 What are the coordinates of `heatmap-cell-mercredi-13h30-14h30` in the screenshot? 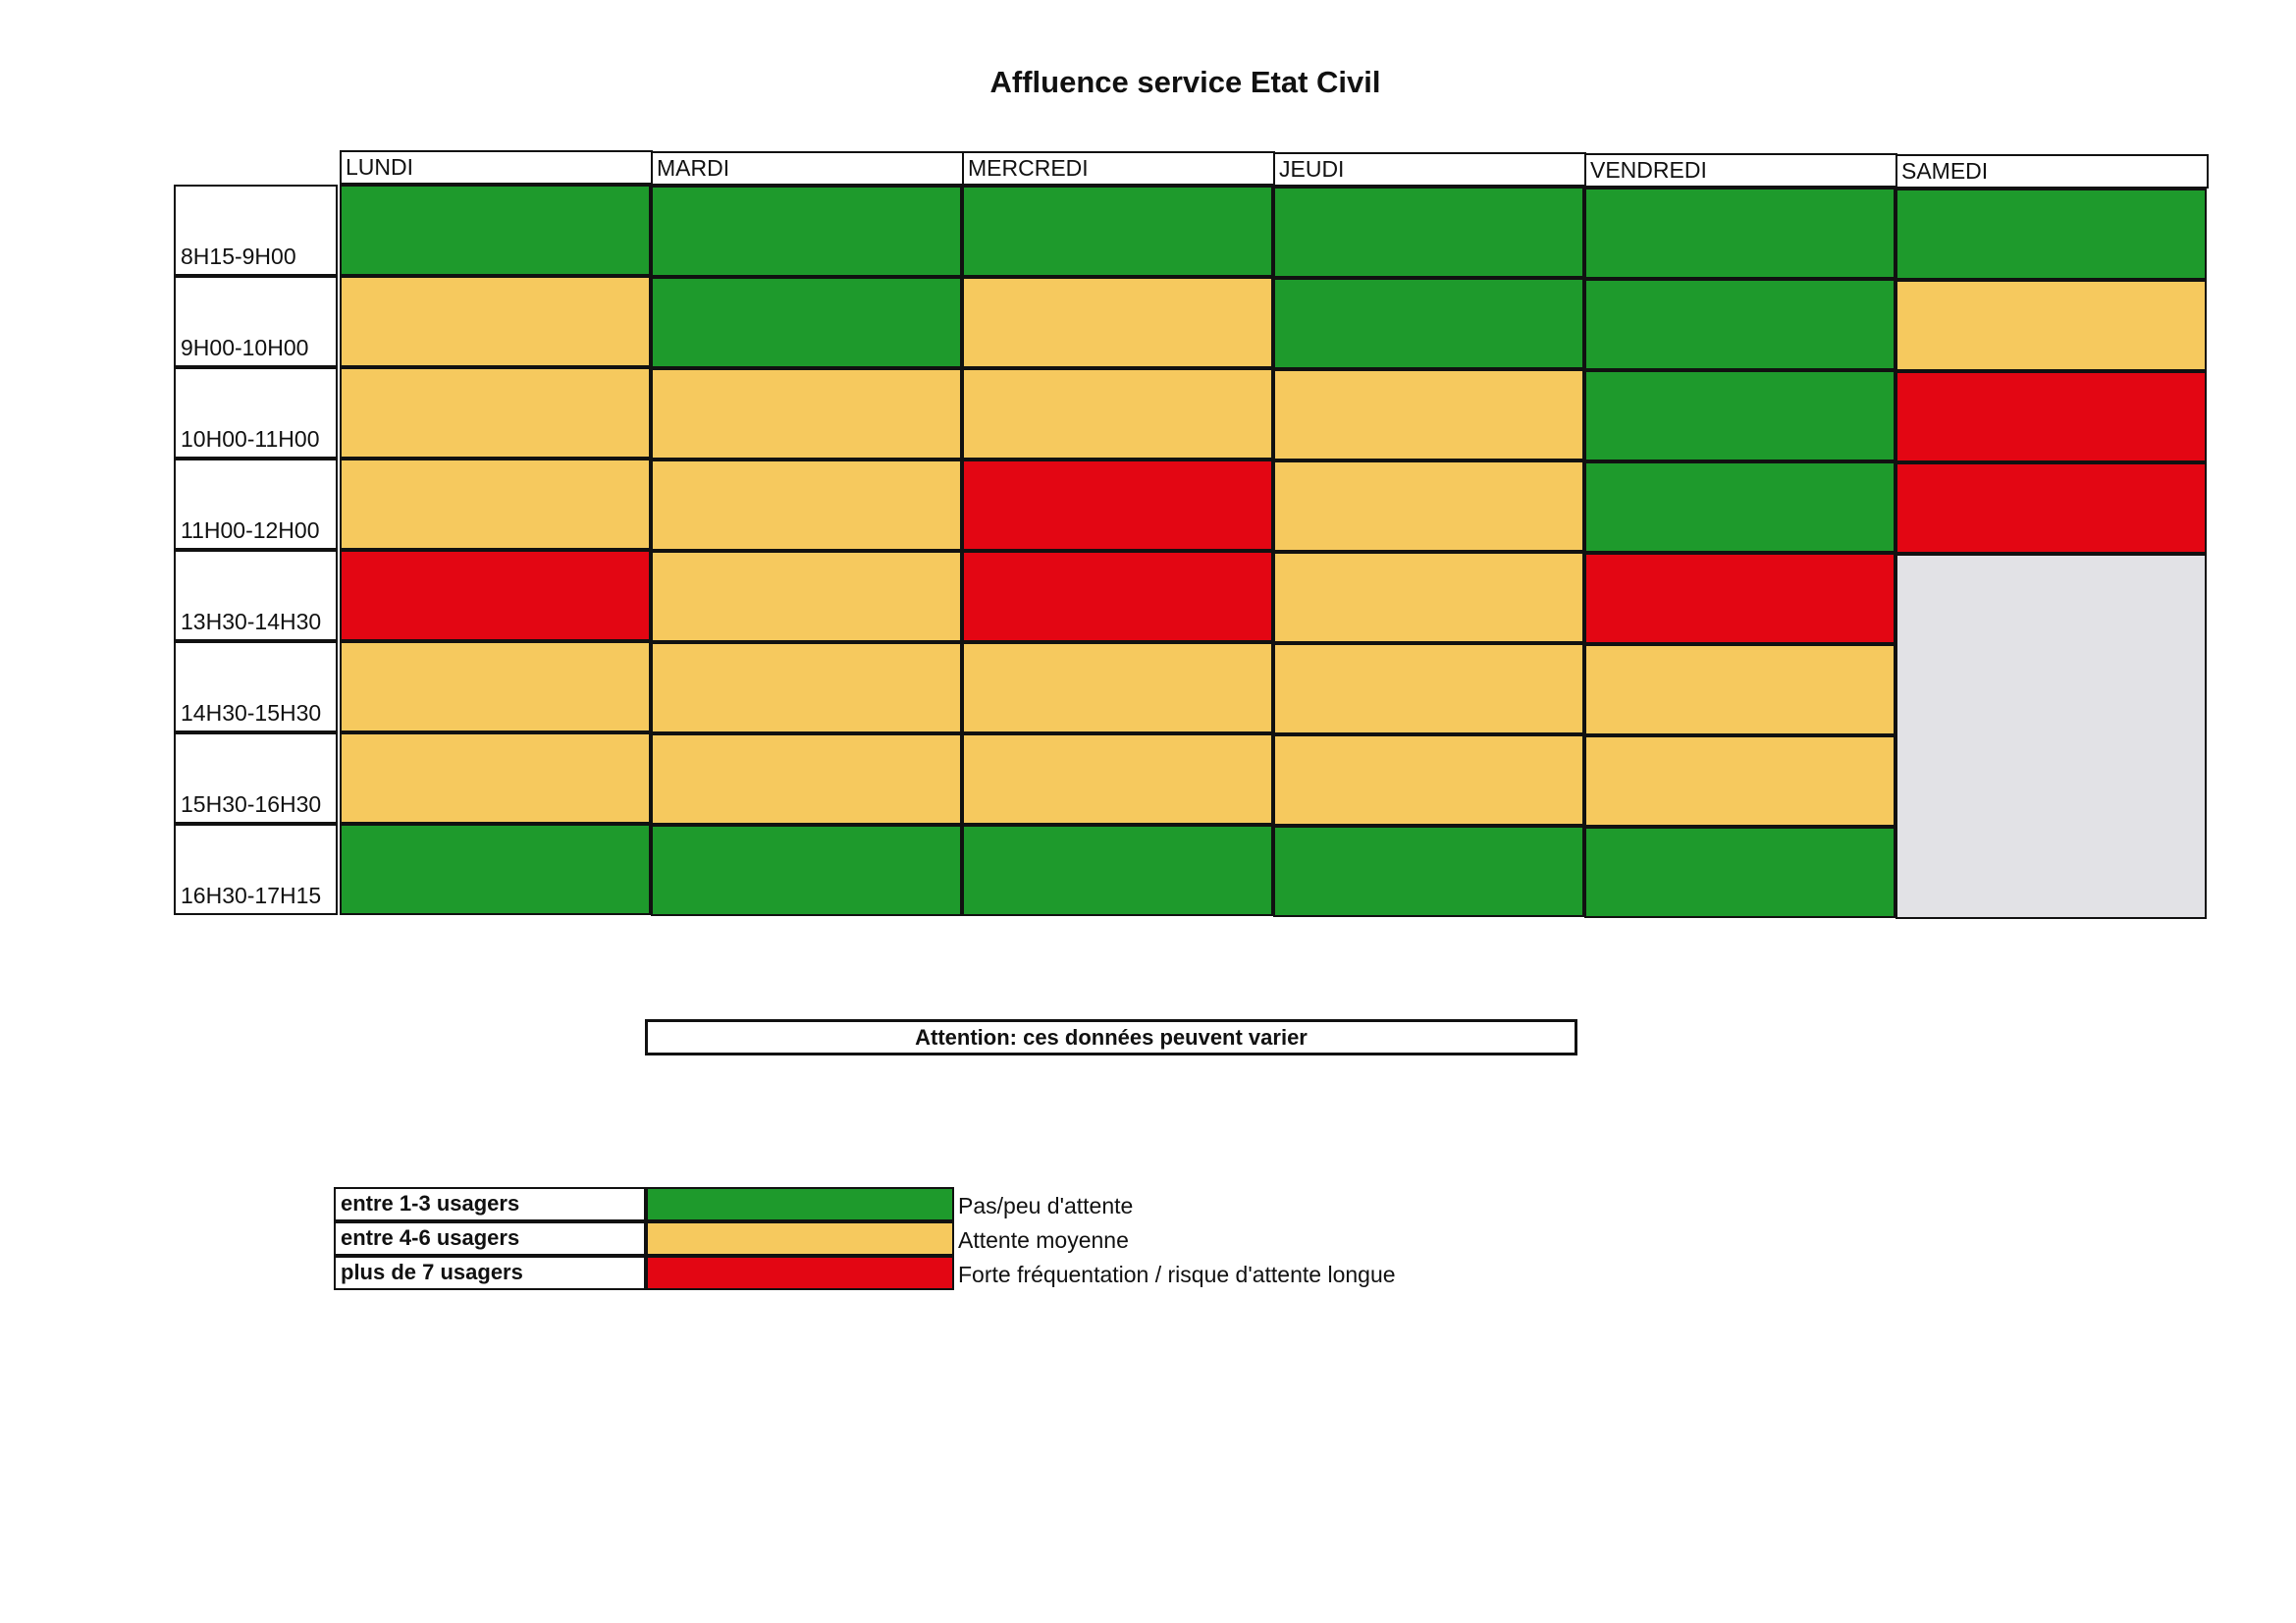 It's located at (1117, 597).